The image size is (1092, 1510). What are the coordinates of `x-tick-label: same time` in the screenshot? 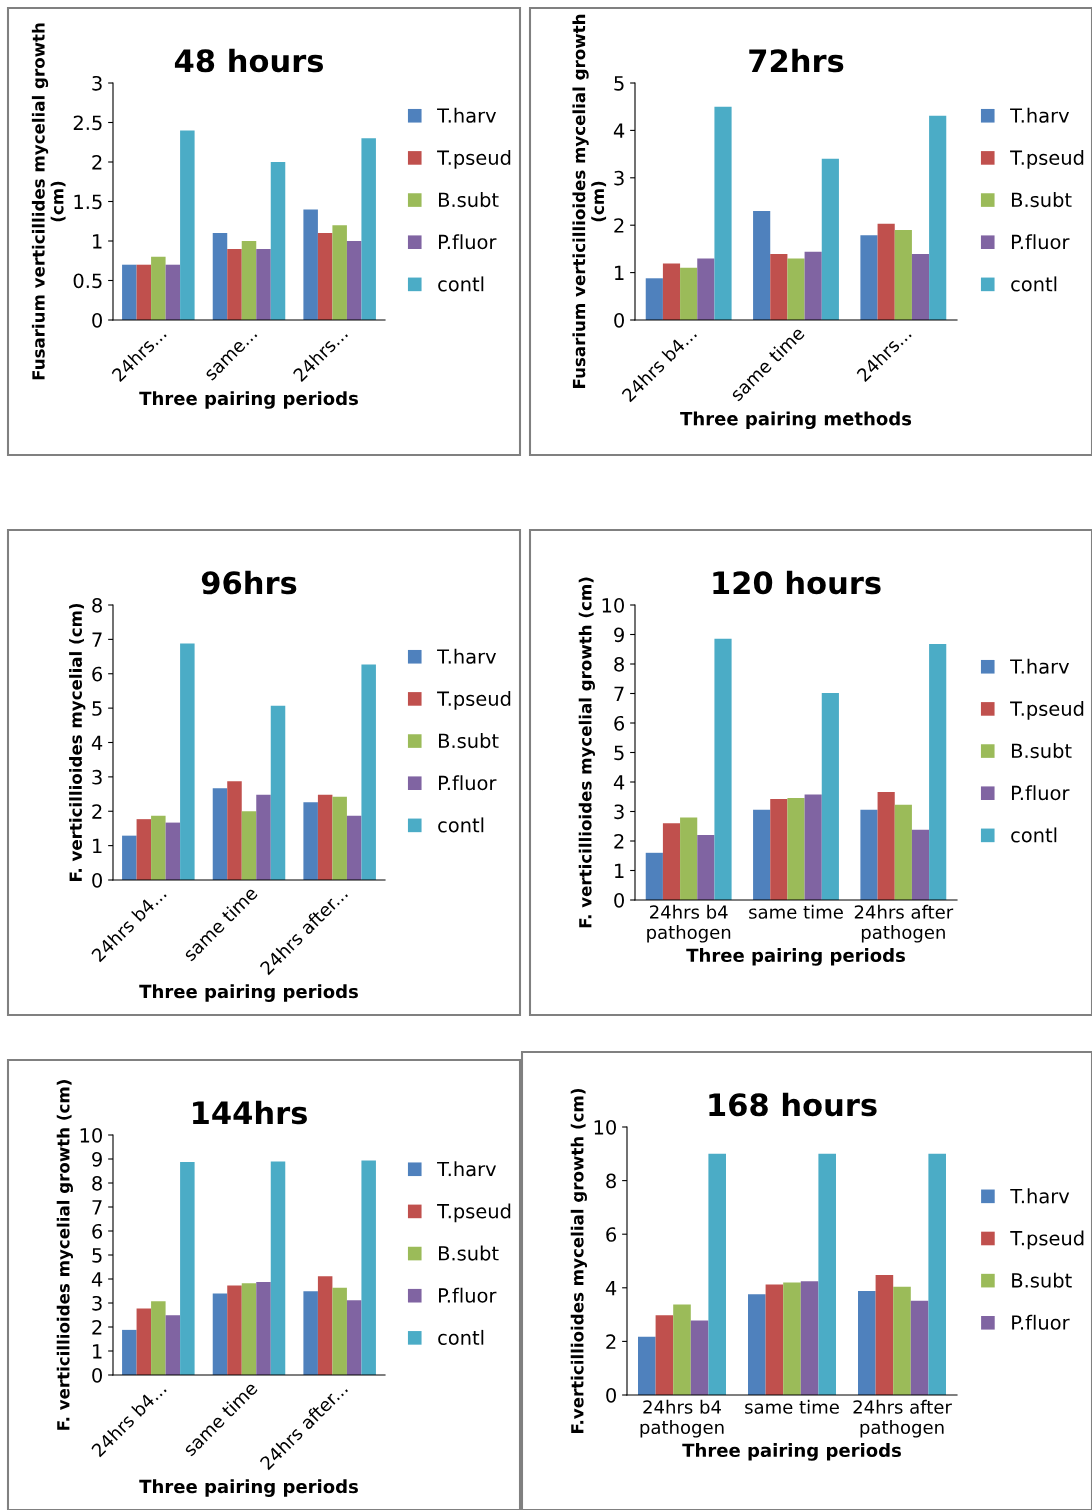 It's located at (792, 1406).